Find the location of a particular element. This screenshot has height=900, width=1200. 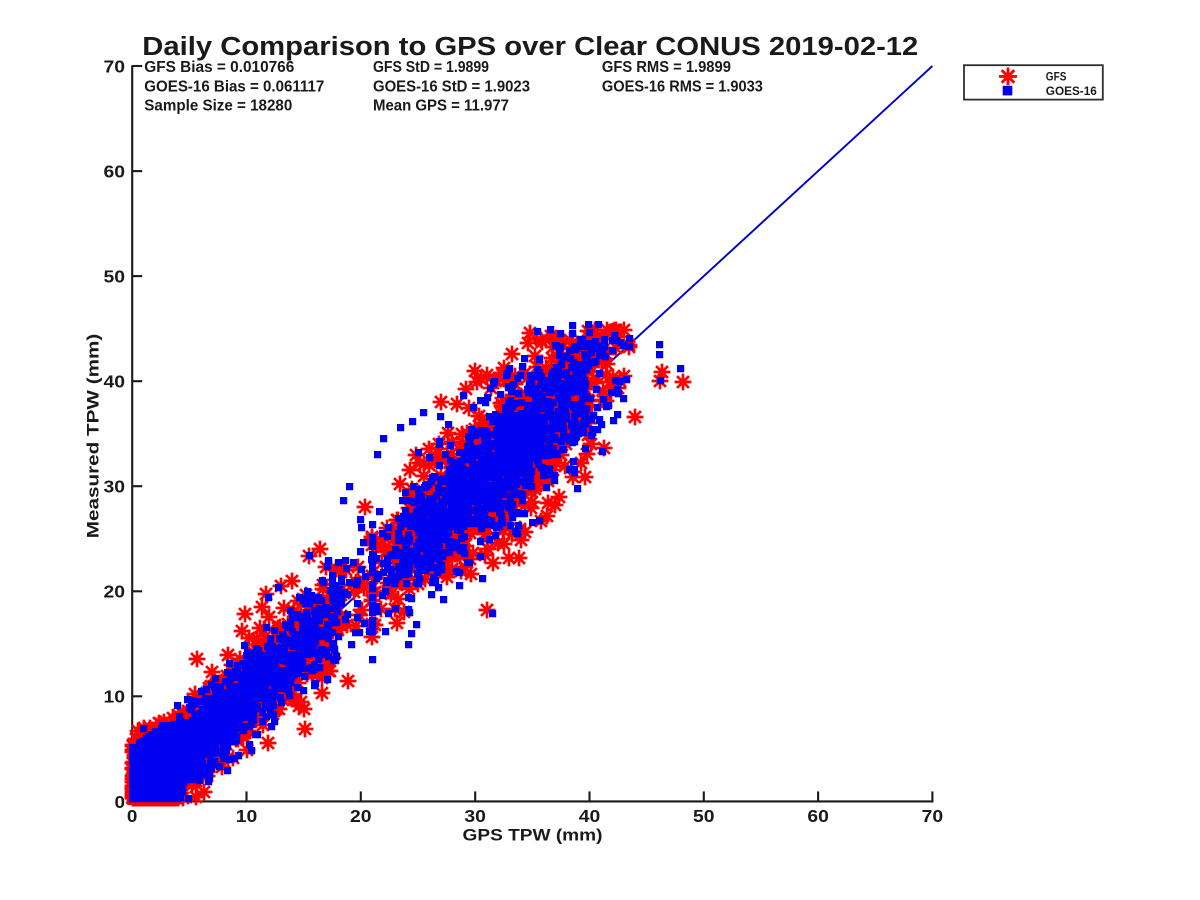

svg-text: GOES-16 is located at coordinates (1071, 91).